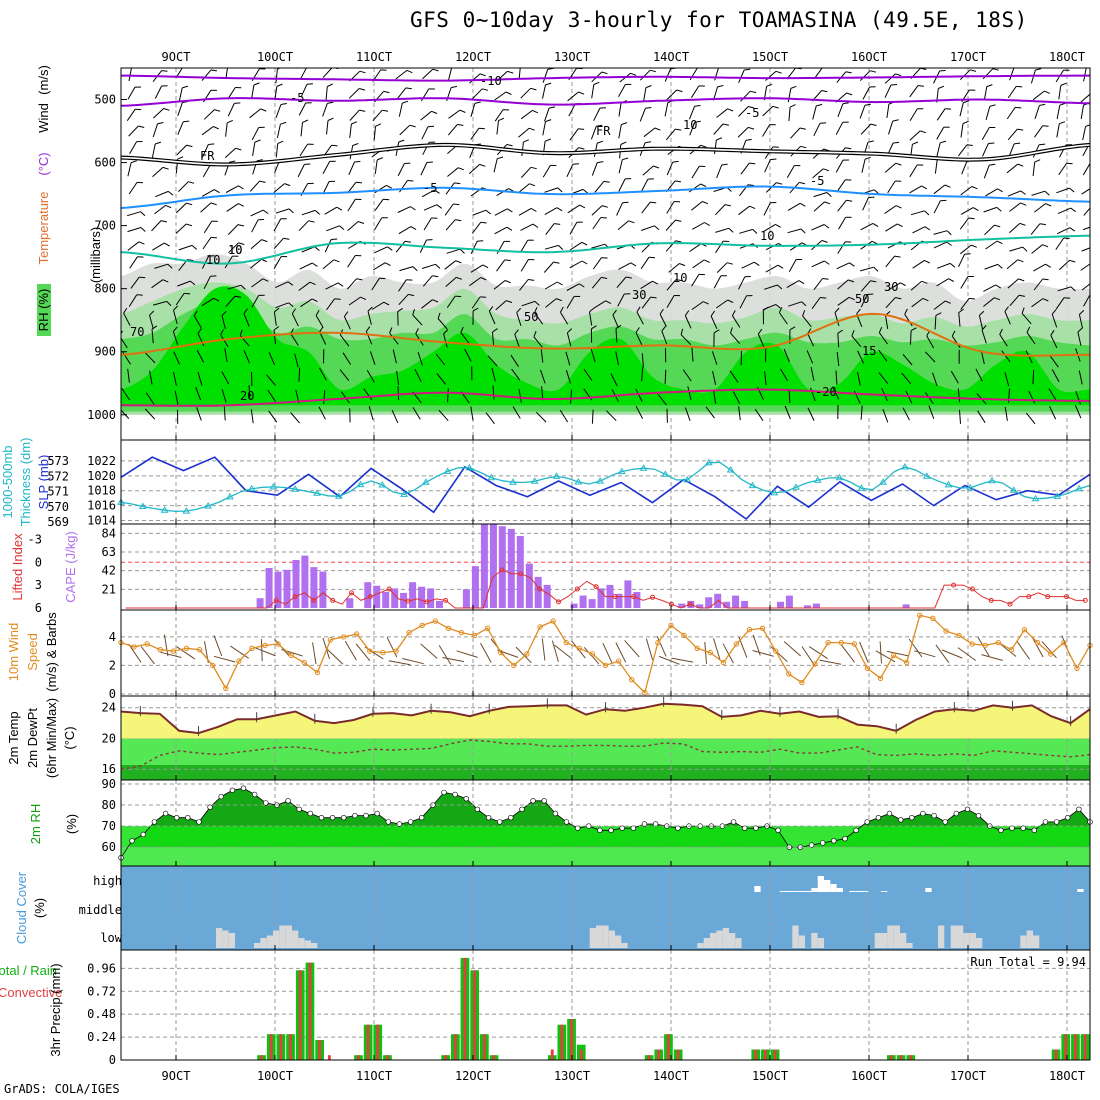 This screenshot has width=1100, height=1100. I want to click on precip-convective-bar, so click(494, 1057).